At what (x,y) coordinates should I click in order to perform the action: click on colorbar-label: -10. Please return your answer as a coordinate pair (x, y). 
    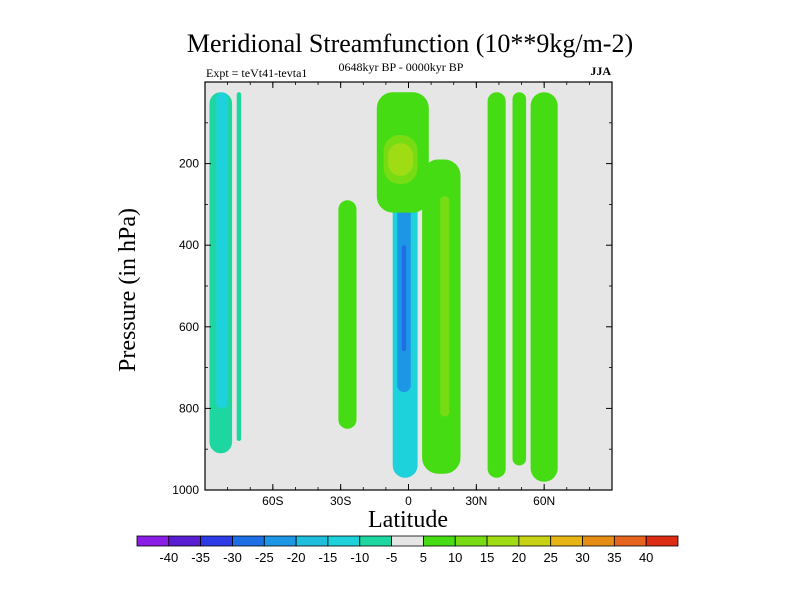
    Looking at the image, I should click on (359, 557).